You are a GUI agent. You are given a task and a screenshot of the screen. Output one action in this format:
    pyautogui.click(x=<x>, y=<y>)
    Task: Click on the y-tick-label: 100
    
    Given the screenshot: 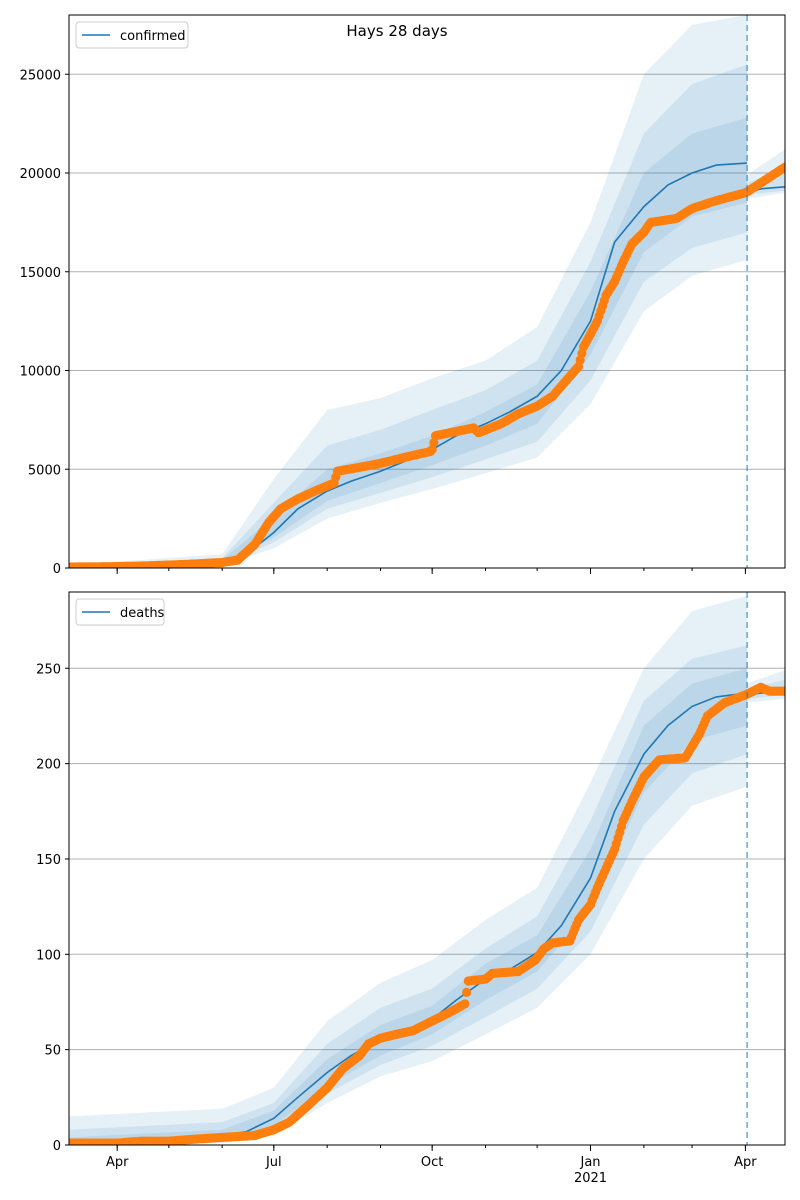 What is the action you would take?
    pyautogui.click(x=48, y=955)
    